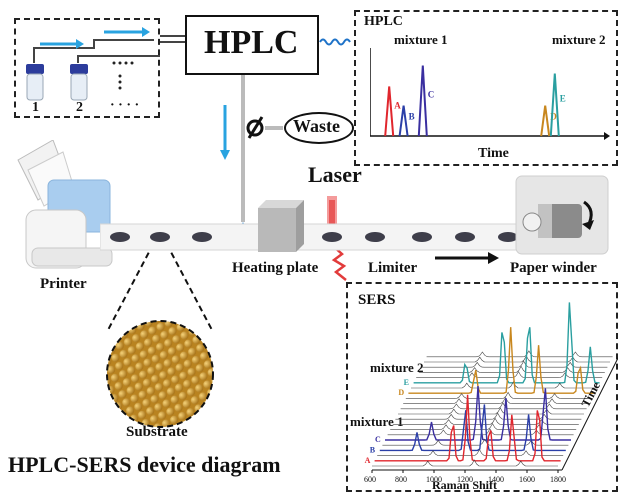  I want to click on sers-tick-label-1600: 1600, so click(527, 479).